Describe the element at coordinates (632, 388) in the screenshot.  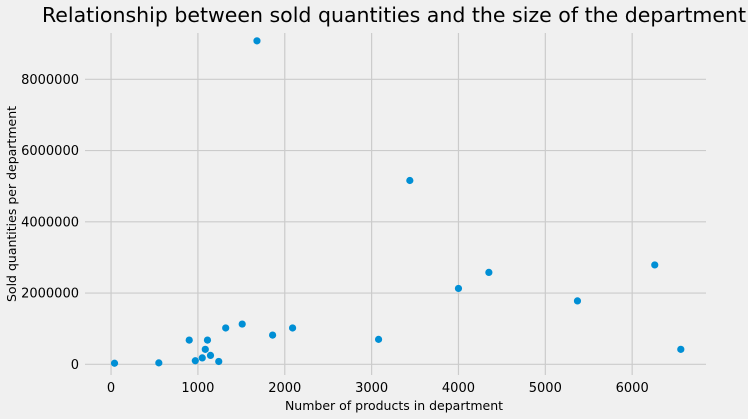
I see `x-tick-label: 6000` at that location.